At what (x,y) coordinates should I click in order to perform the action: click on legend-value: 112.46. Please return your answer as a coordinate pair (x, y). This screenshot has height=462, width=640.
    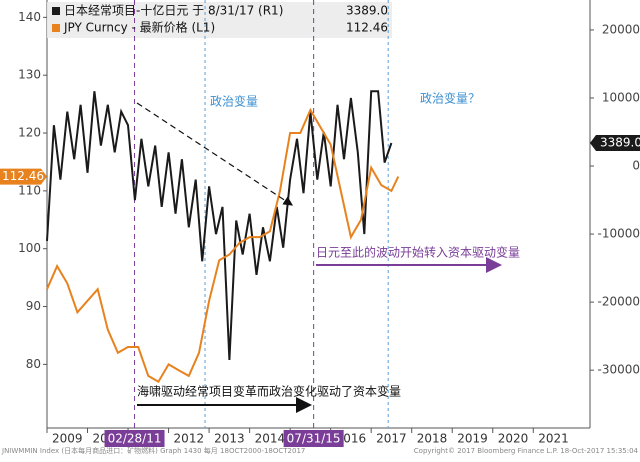
    Looking at the image, I should click on (367, 28).